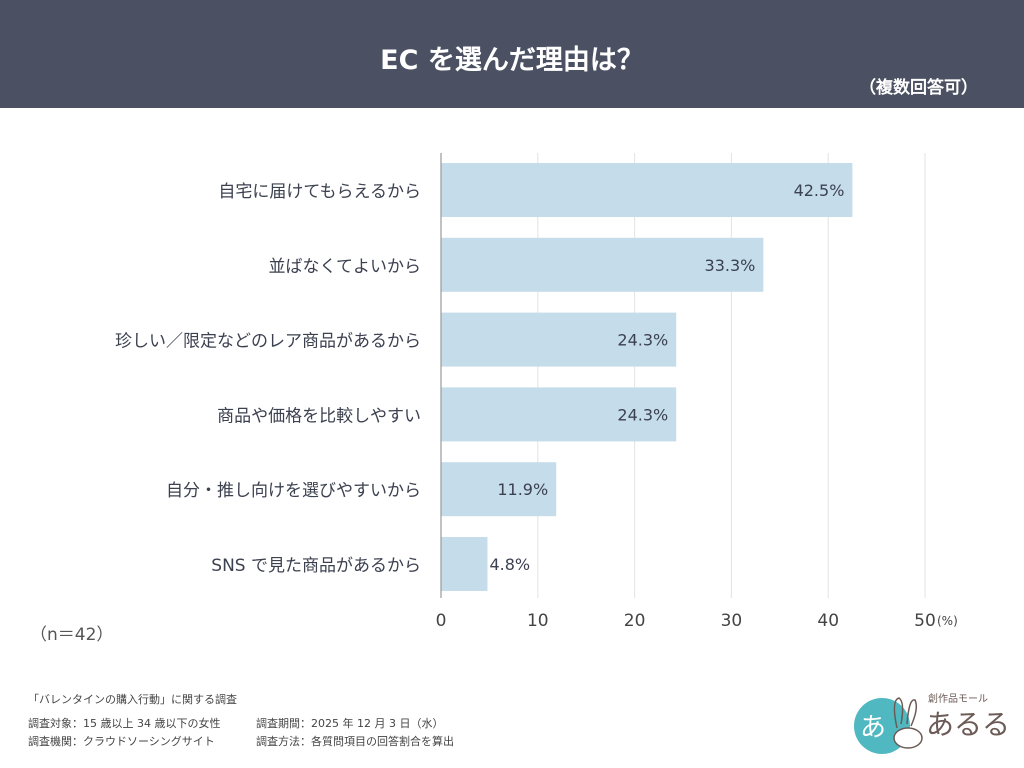 This screenshot has height=768, width=1024. I want to click on x-tick-label: 20, so click(635, 621).